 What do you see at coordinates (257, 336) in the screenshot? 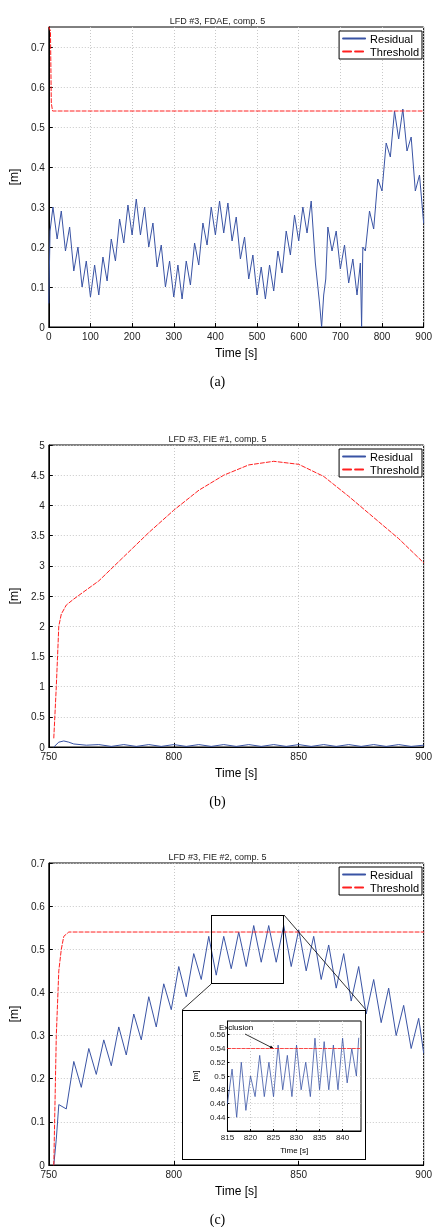
I see `x-tick-label: 500` at bounding box center [257, 336].